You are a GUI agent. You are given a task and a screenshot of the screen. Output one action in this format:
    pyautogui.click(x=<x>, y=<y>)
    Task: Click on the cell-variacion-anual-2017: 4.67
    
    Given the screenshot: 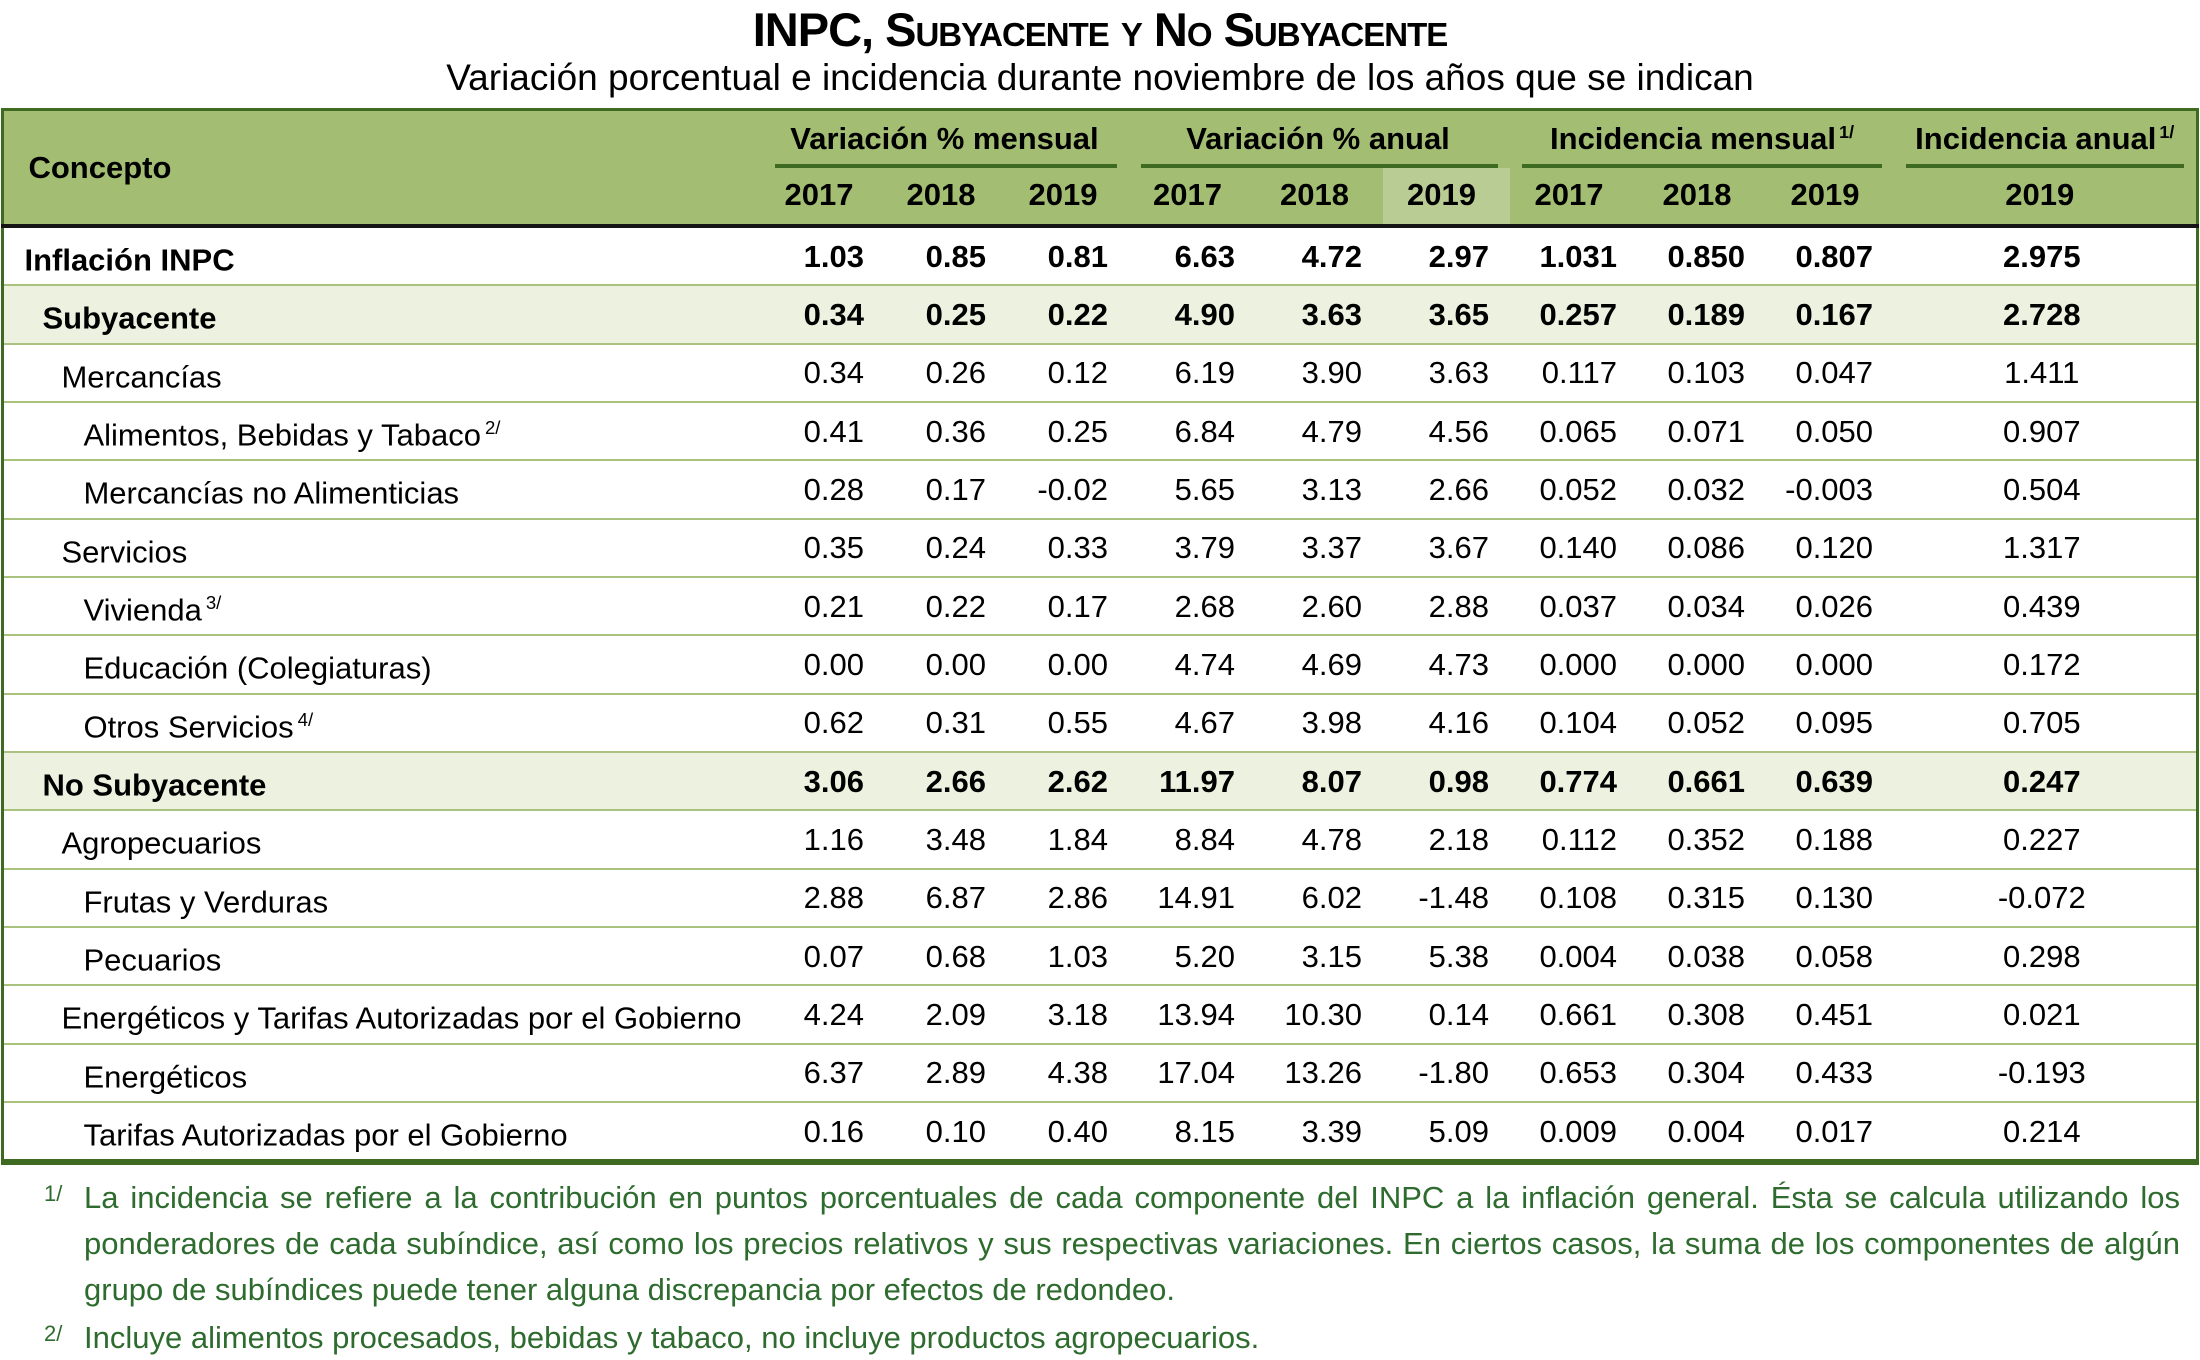 What is the action you would take?
    pyautogui.click(x=1192, y=722)
    